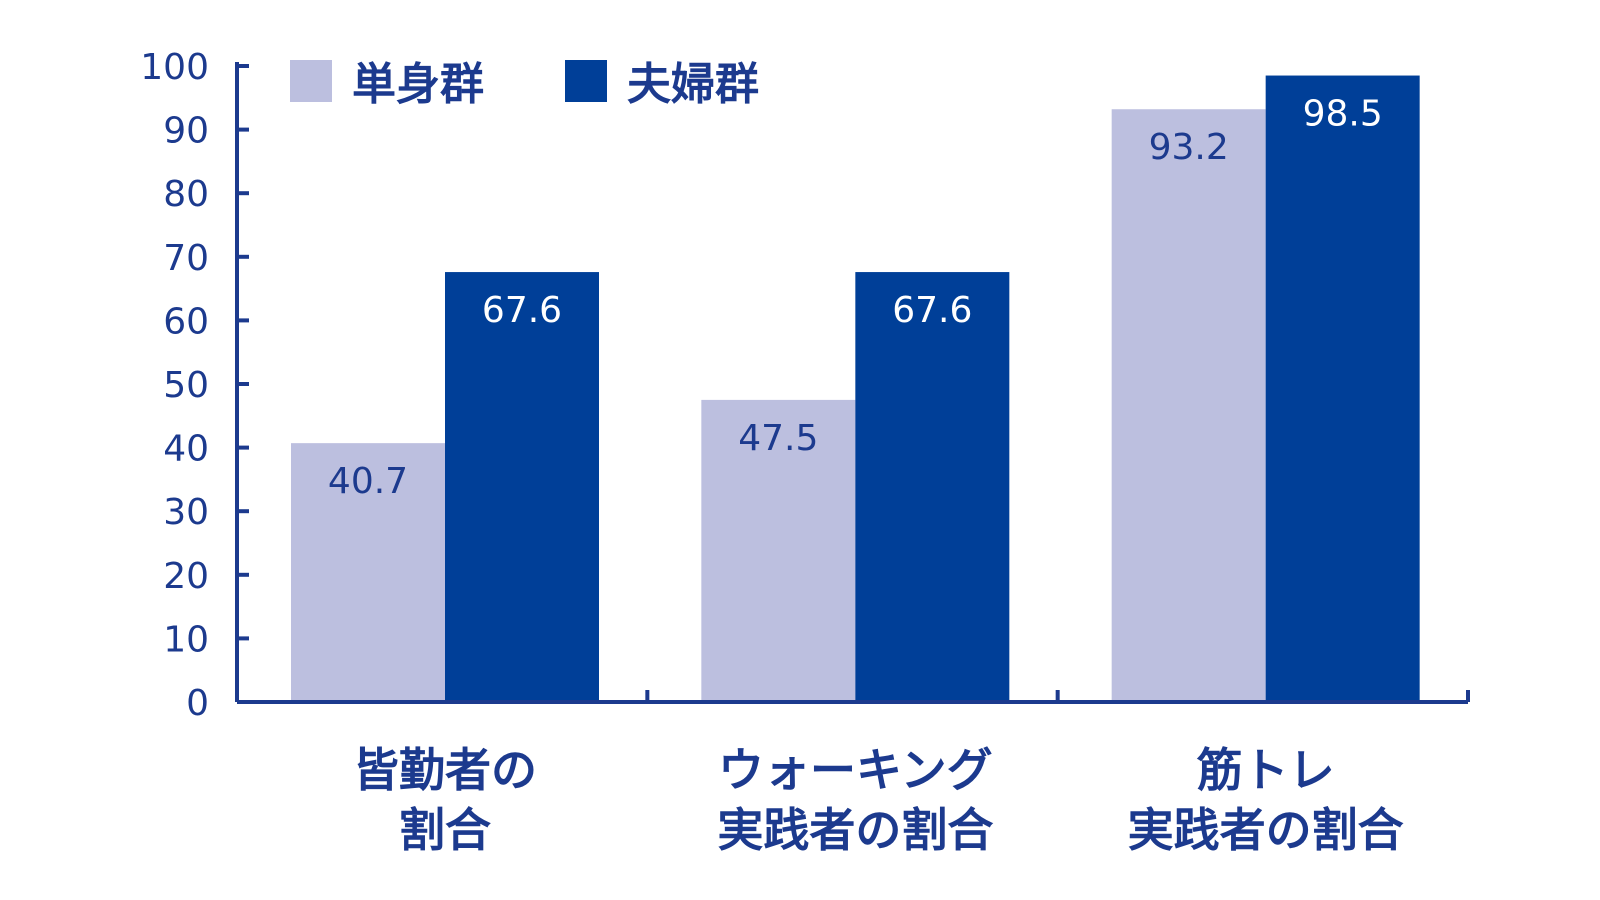 The image size is (1600, 900). What do you see at coordinates (418, 84) in the screenshot?
I see `legend-label: 単身群` at bounding box center [418, 84].